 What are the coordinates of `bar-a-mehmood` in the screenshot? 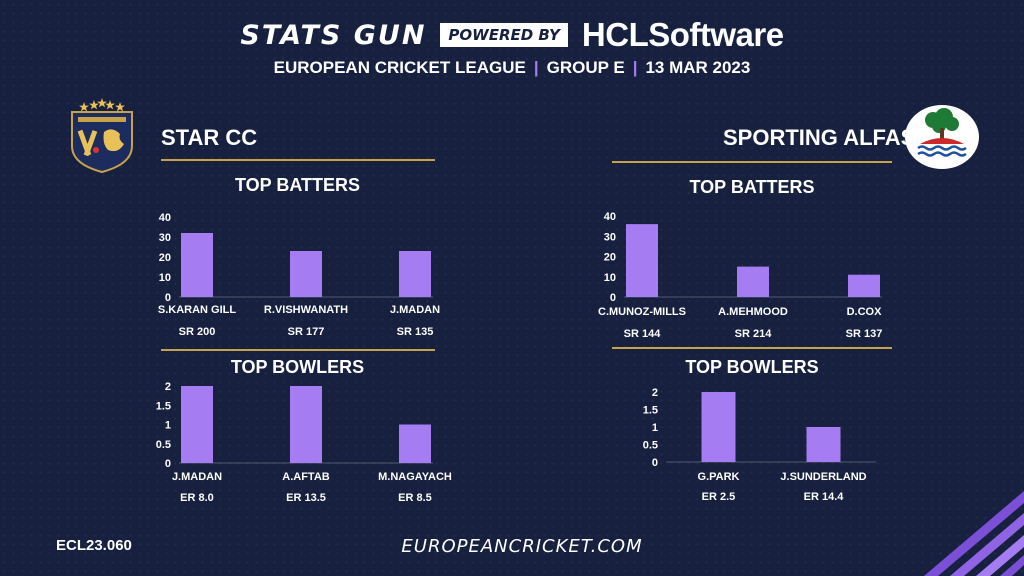 It's located at (753, 281).